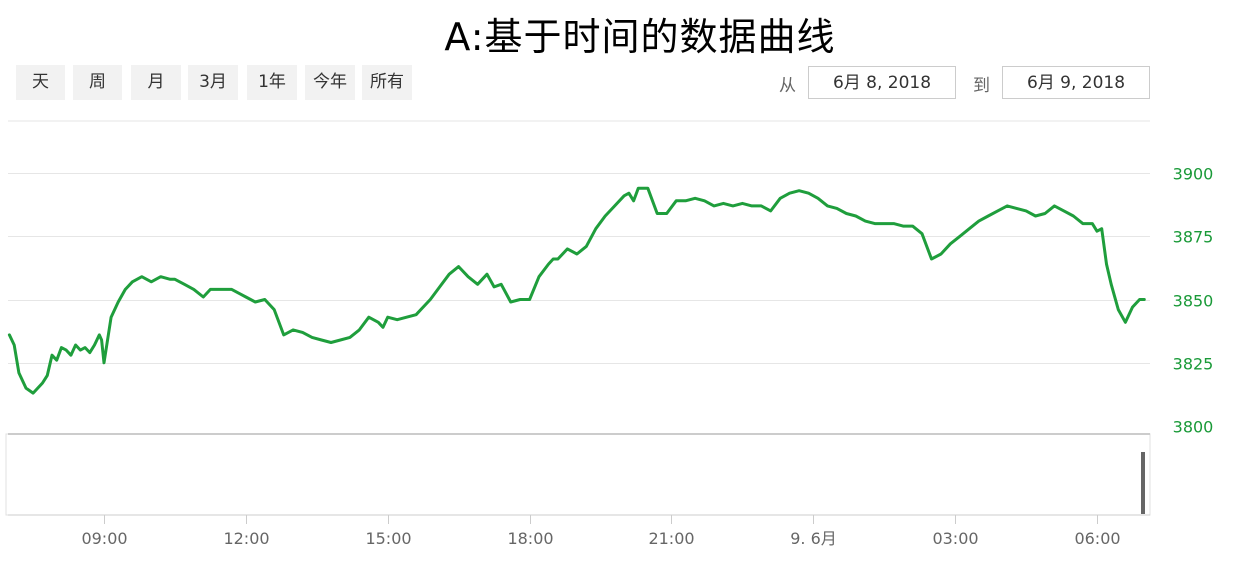 The height and width of the screenshot is (576, 1234). What do you see at coordinates (1193, 427) in the screenshot?
I see `y-tick-label: 3800` at bounding box center [1193, 427].